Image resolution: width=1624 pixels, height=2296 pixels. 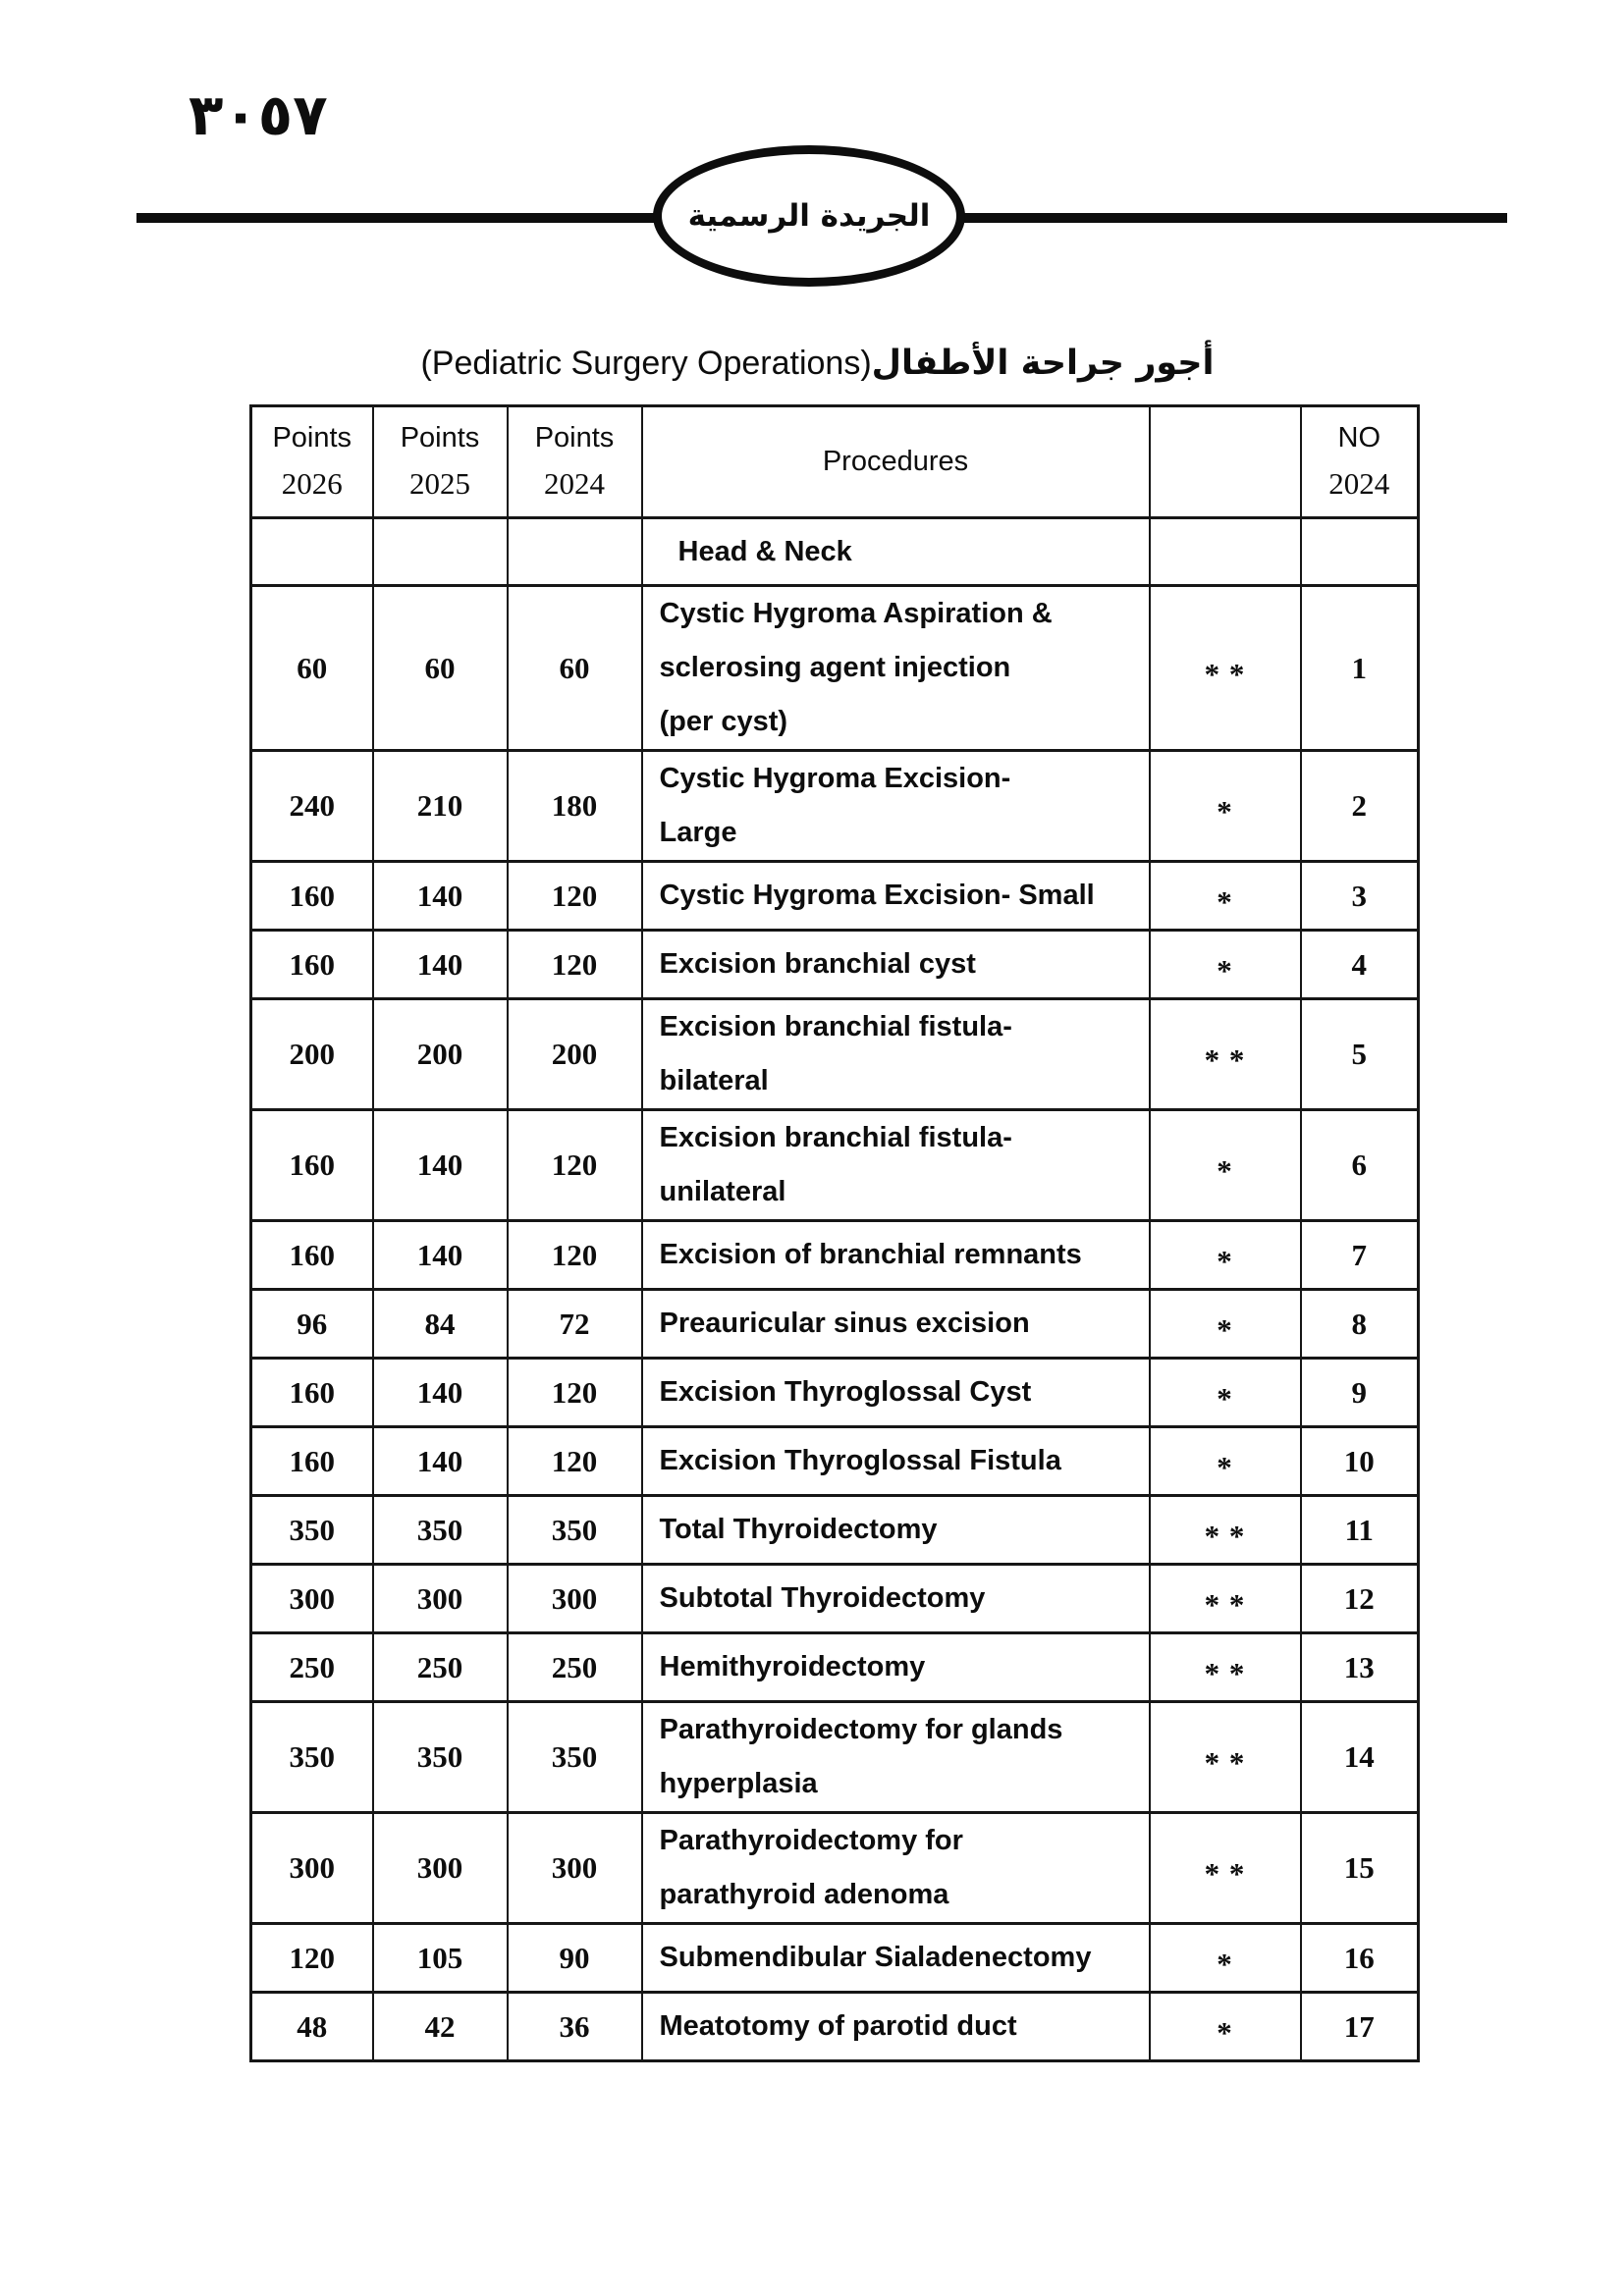 I want to click on col-header-points-2024: Points 2024, so click(x=574, y=461).